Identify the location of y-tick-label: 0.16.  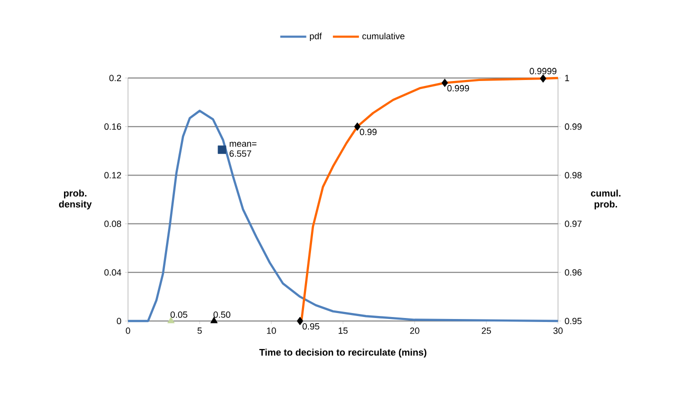
(113, 126).